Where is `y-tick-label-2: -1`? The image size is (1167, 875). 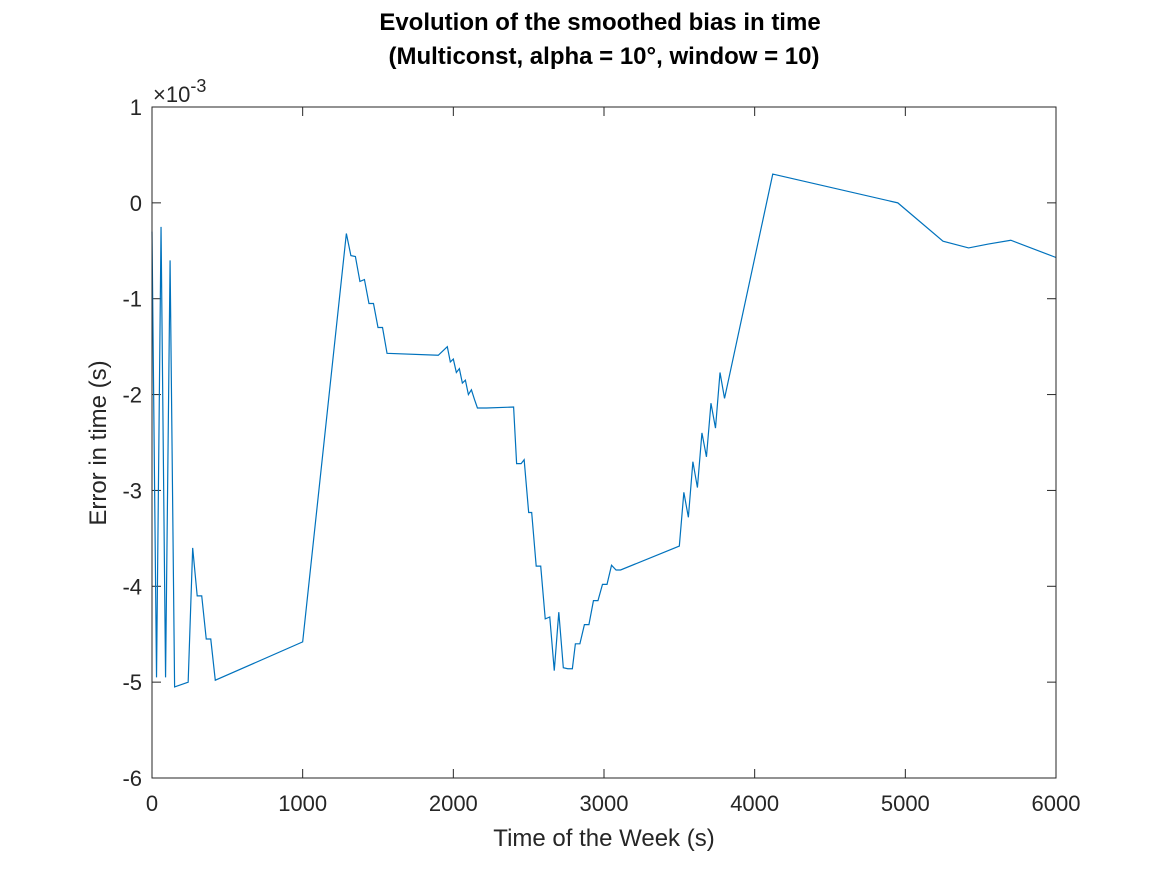 y-tick-label-2: -1 is located at coordinates (132, 299).